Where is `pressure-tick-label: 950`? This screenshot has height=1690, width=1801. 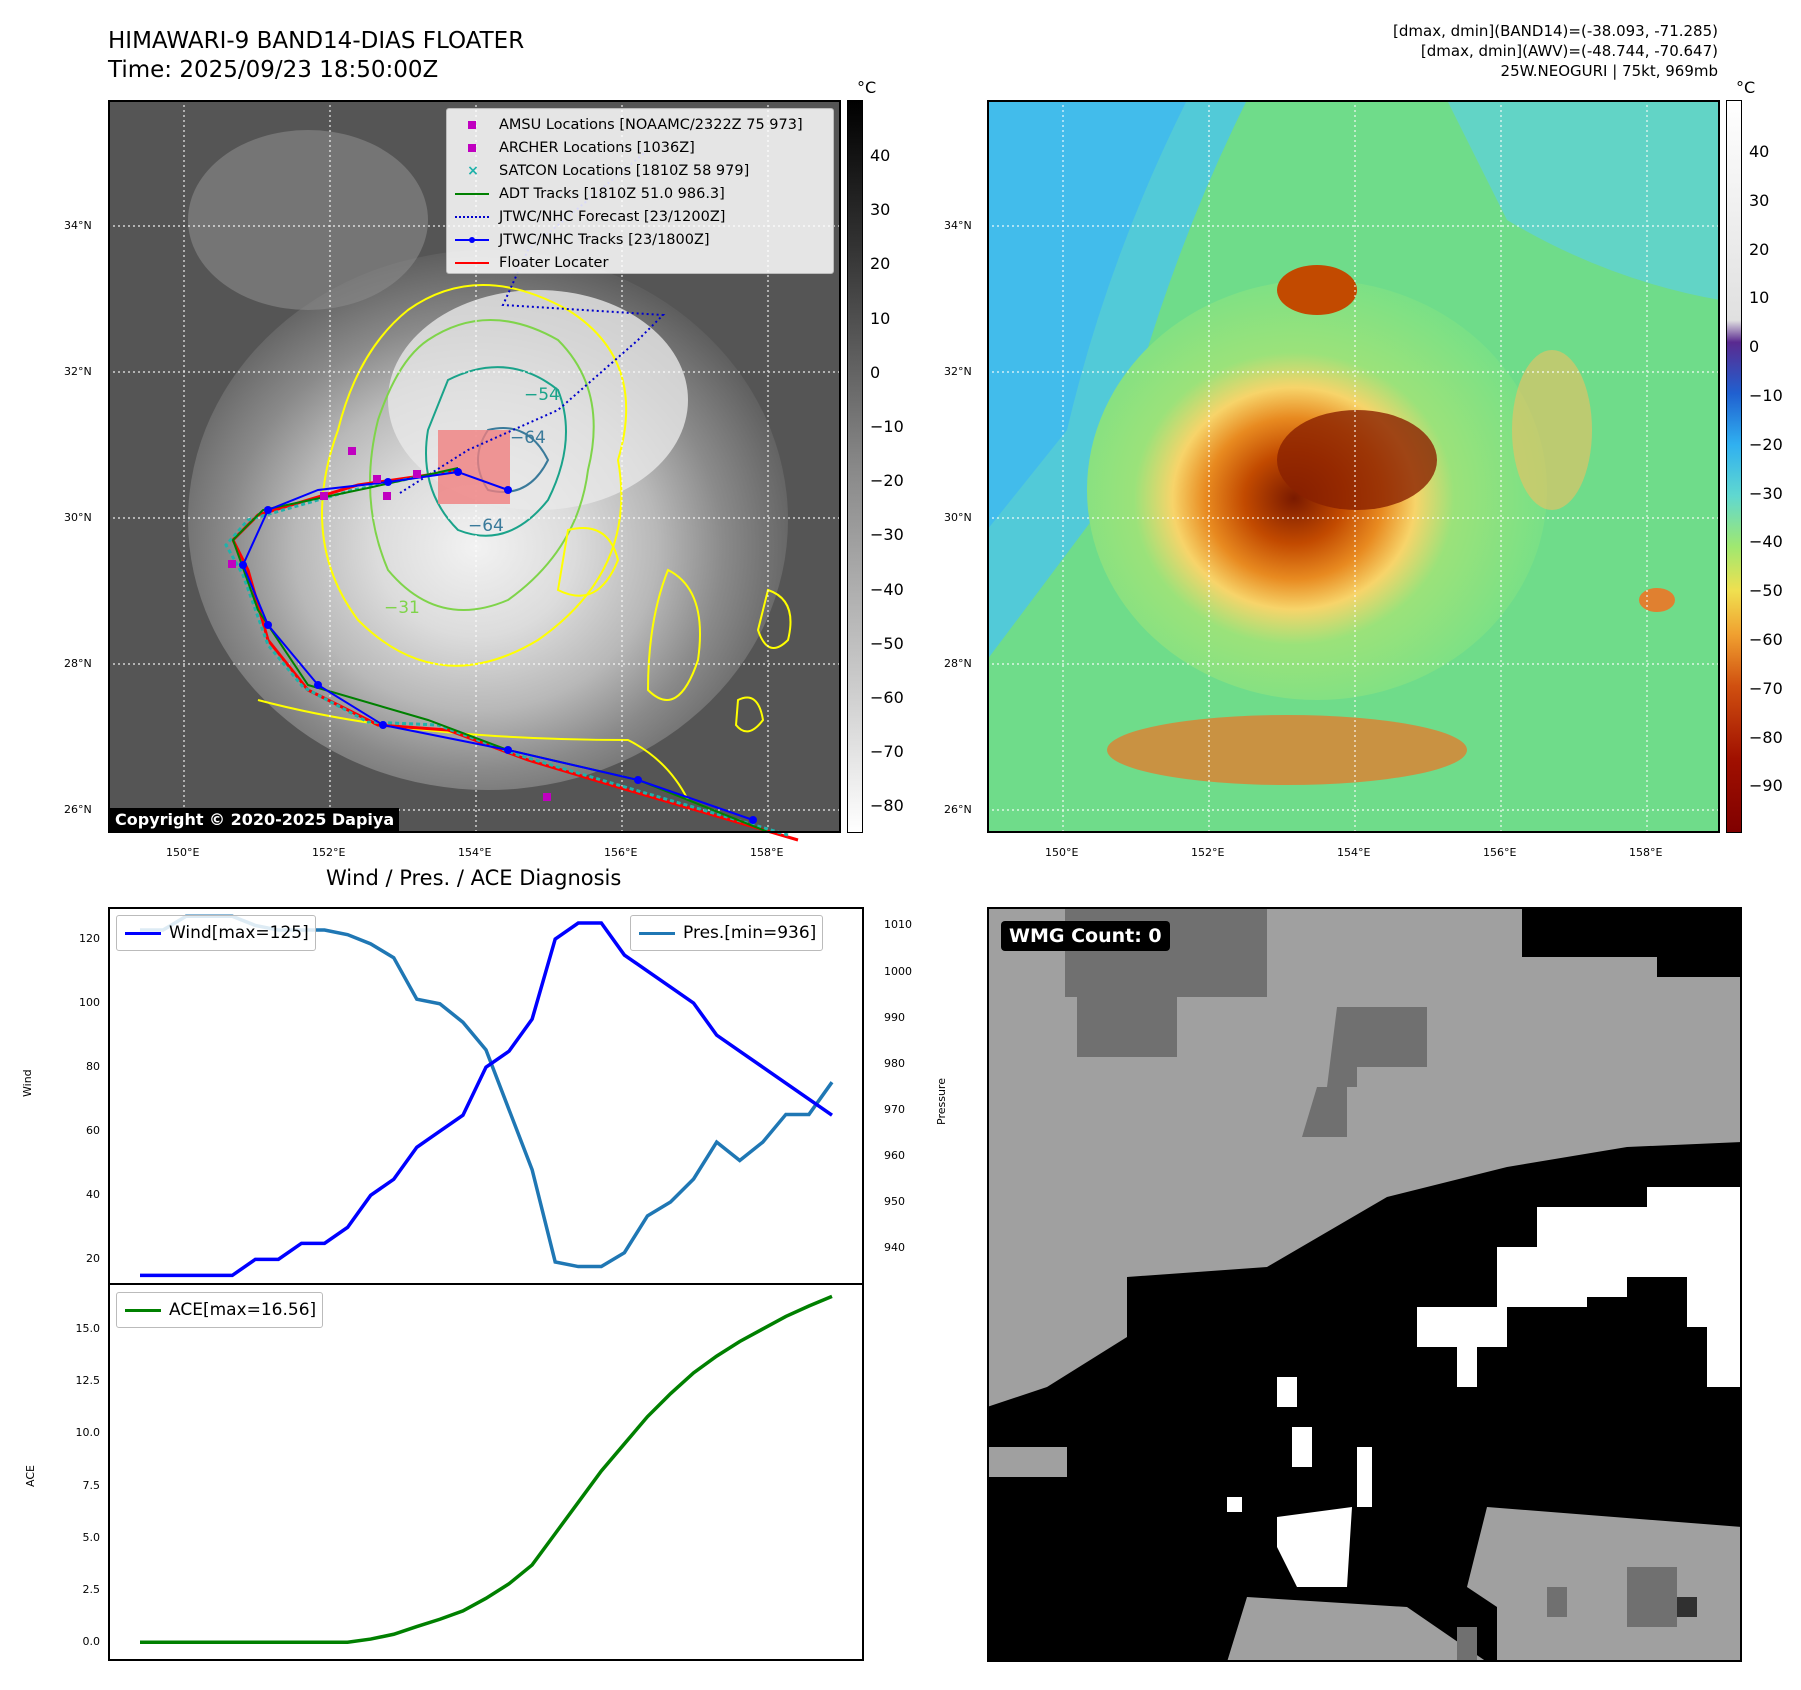
pressure-tick-label: 950 is located at coordinates (894, 1202).